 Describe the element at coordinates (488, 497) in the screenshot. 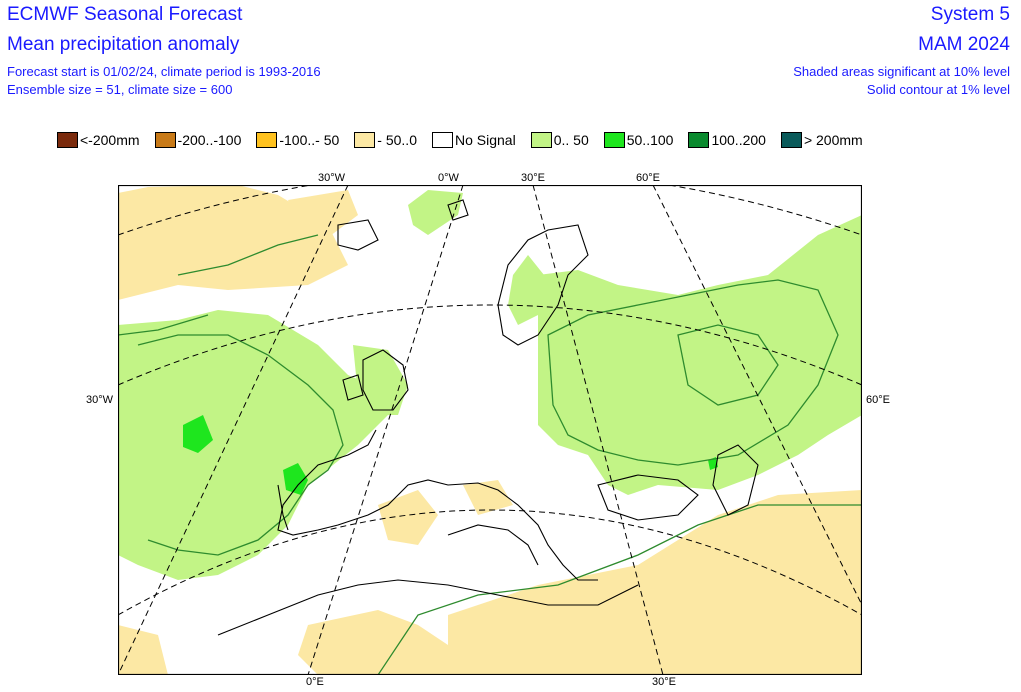

I see `dry-area-baltic` at that location.